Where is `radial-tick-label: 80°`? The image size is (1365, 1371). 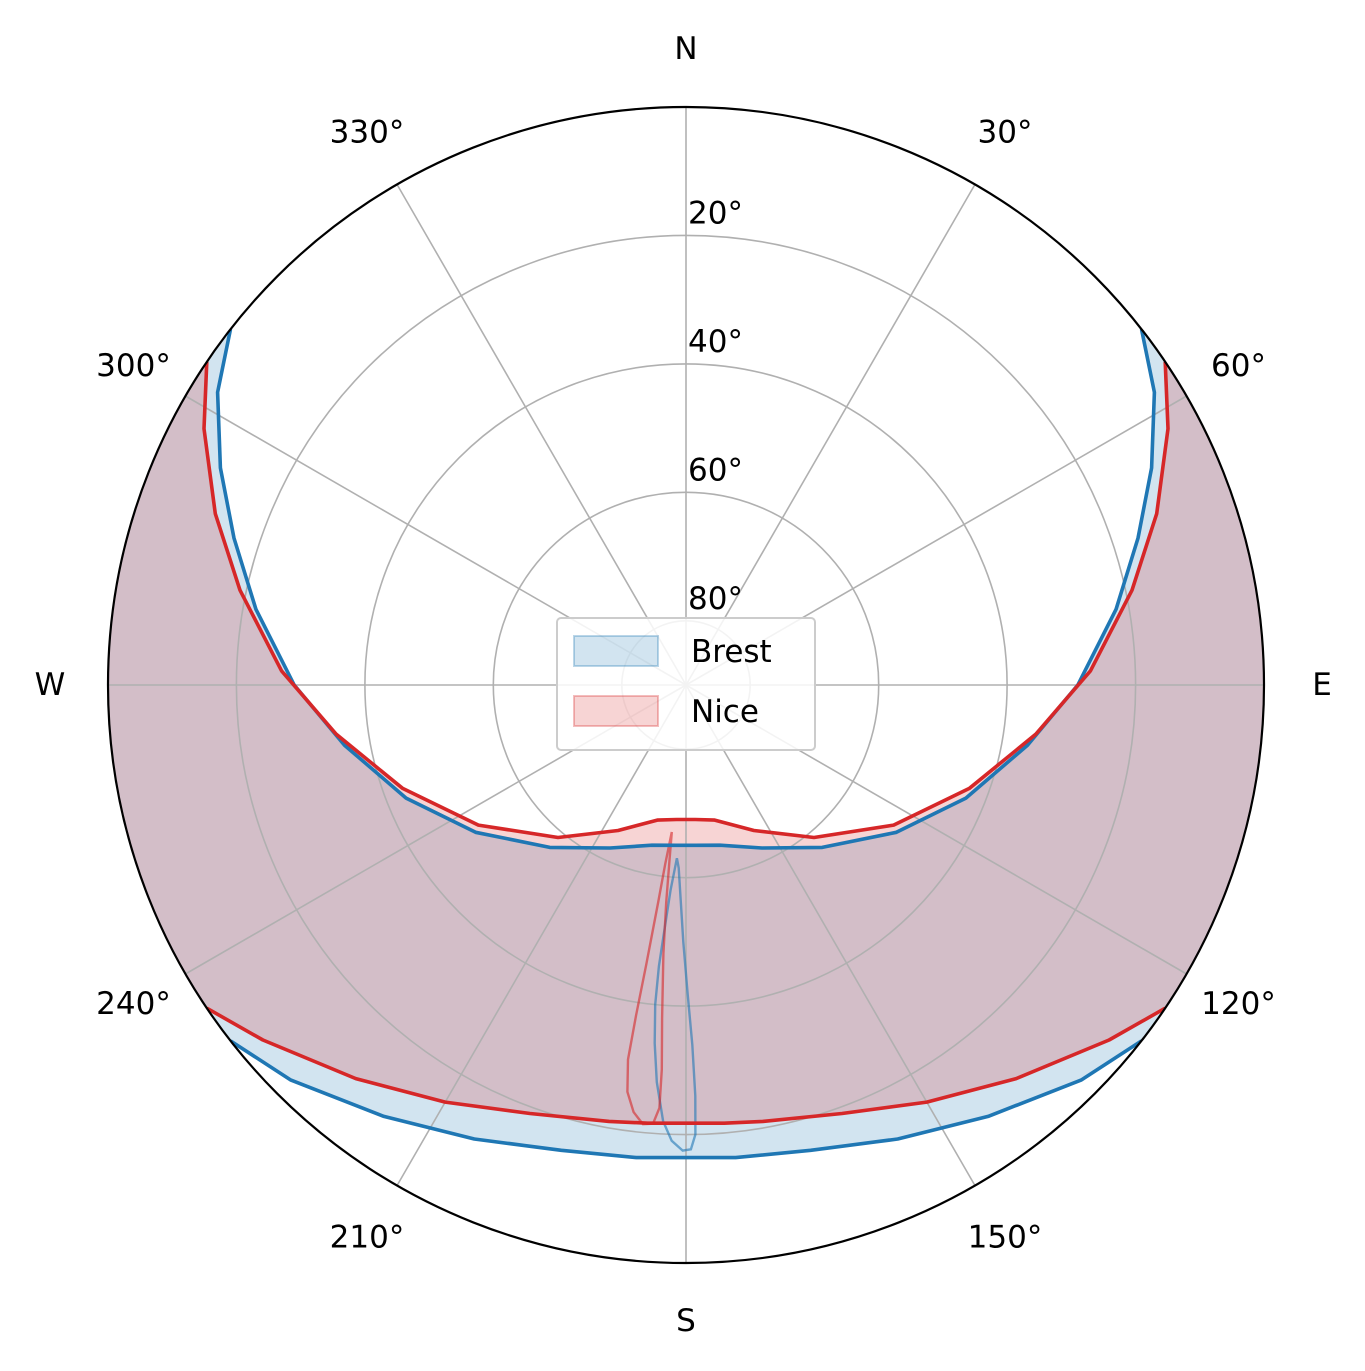 radial-tick-label: 80° is located at coordinates (715, 599).